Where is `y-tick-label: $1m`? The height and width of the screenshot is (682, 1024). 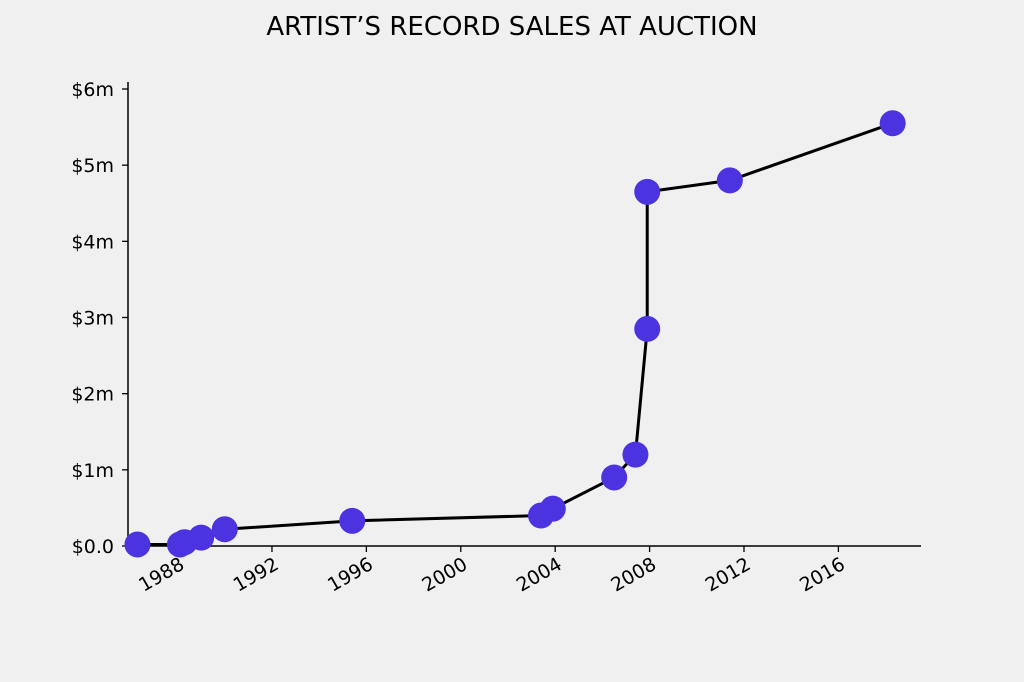 y-tick-label: $1m is located at coordinates (92, 471).